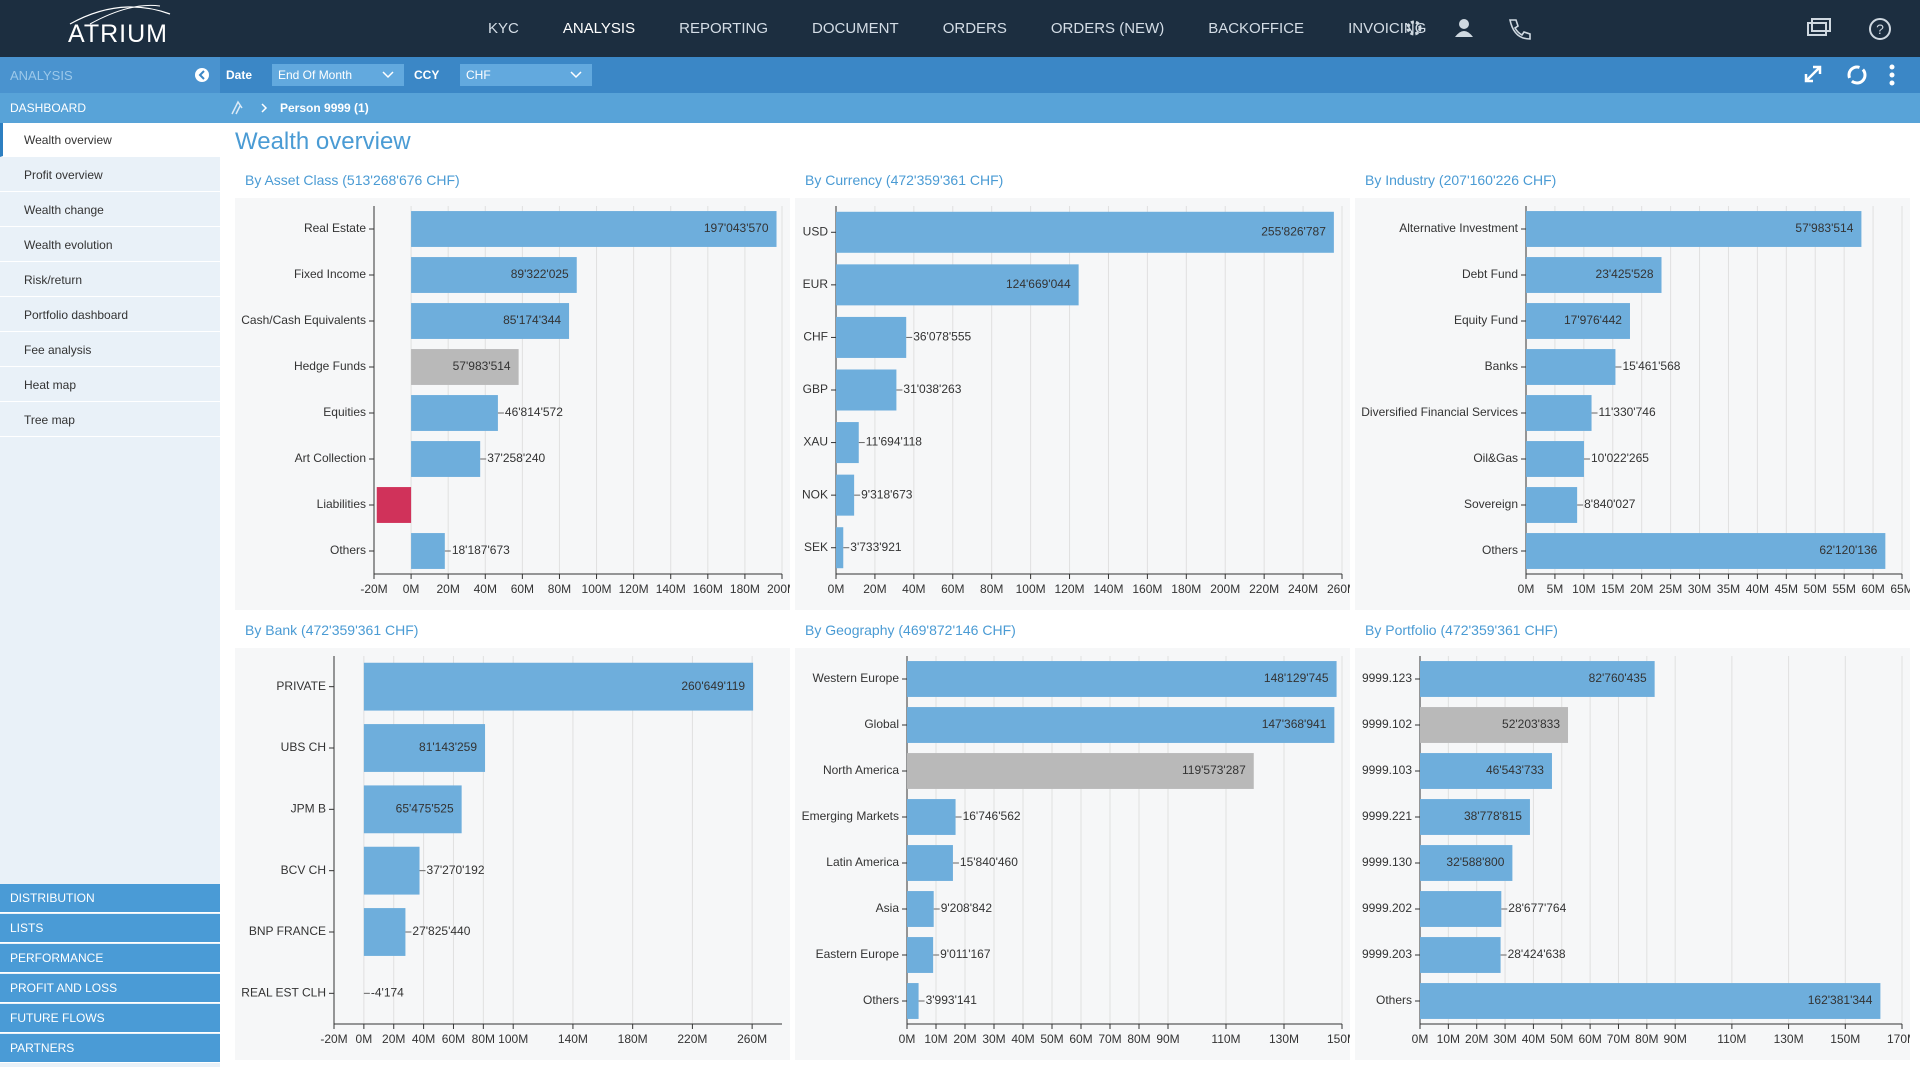 The image size is (1920, 1067). Describe the element at coordinates (861, 770) in the screenshot. I see `category-label: North America` at that location.